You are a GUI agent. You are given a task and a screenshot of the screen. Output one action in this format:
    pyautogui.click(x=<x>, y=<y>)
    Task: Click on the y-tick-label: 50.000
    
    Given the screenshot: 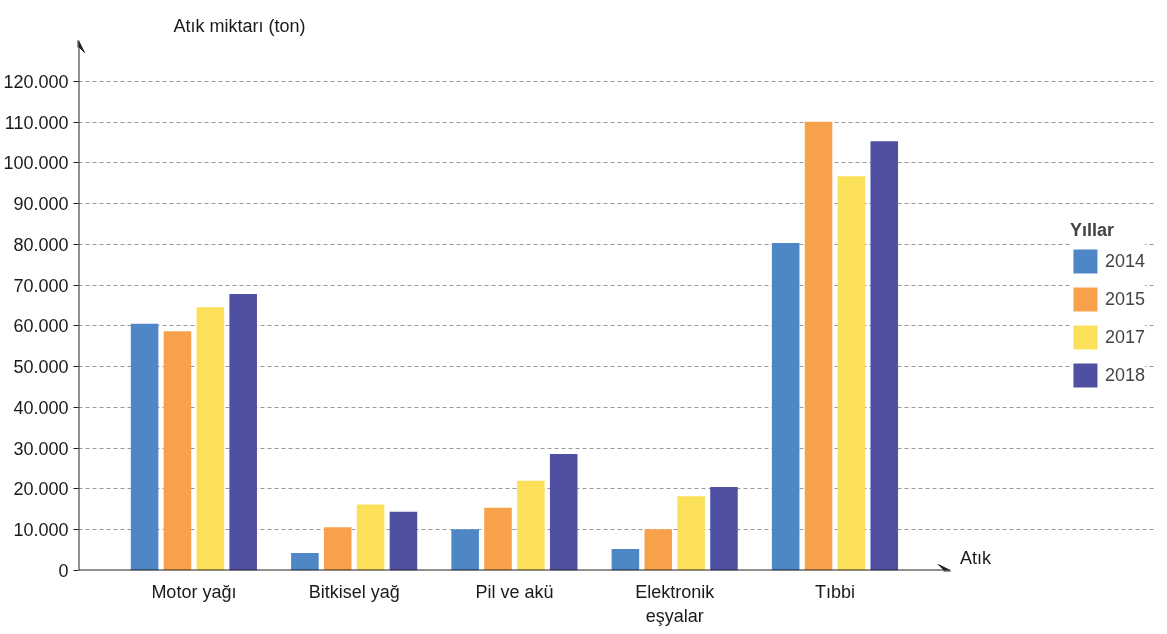 What is the action you would take?
    pyautogui.click(x=41, y=367)
    